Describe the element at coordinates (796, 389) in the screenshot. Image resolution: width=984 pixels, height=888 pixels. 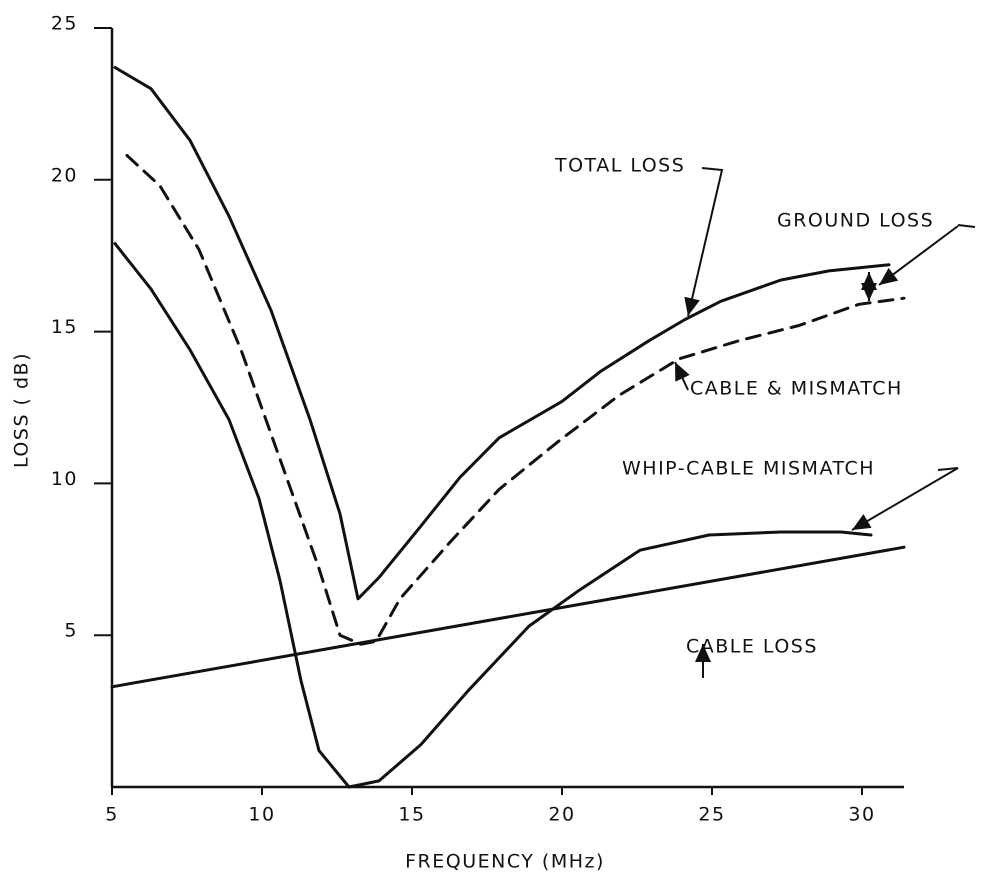
I see `annotation: CABLE & MISMATCH` at that location.